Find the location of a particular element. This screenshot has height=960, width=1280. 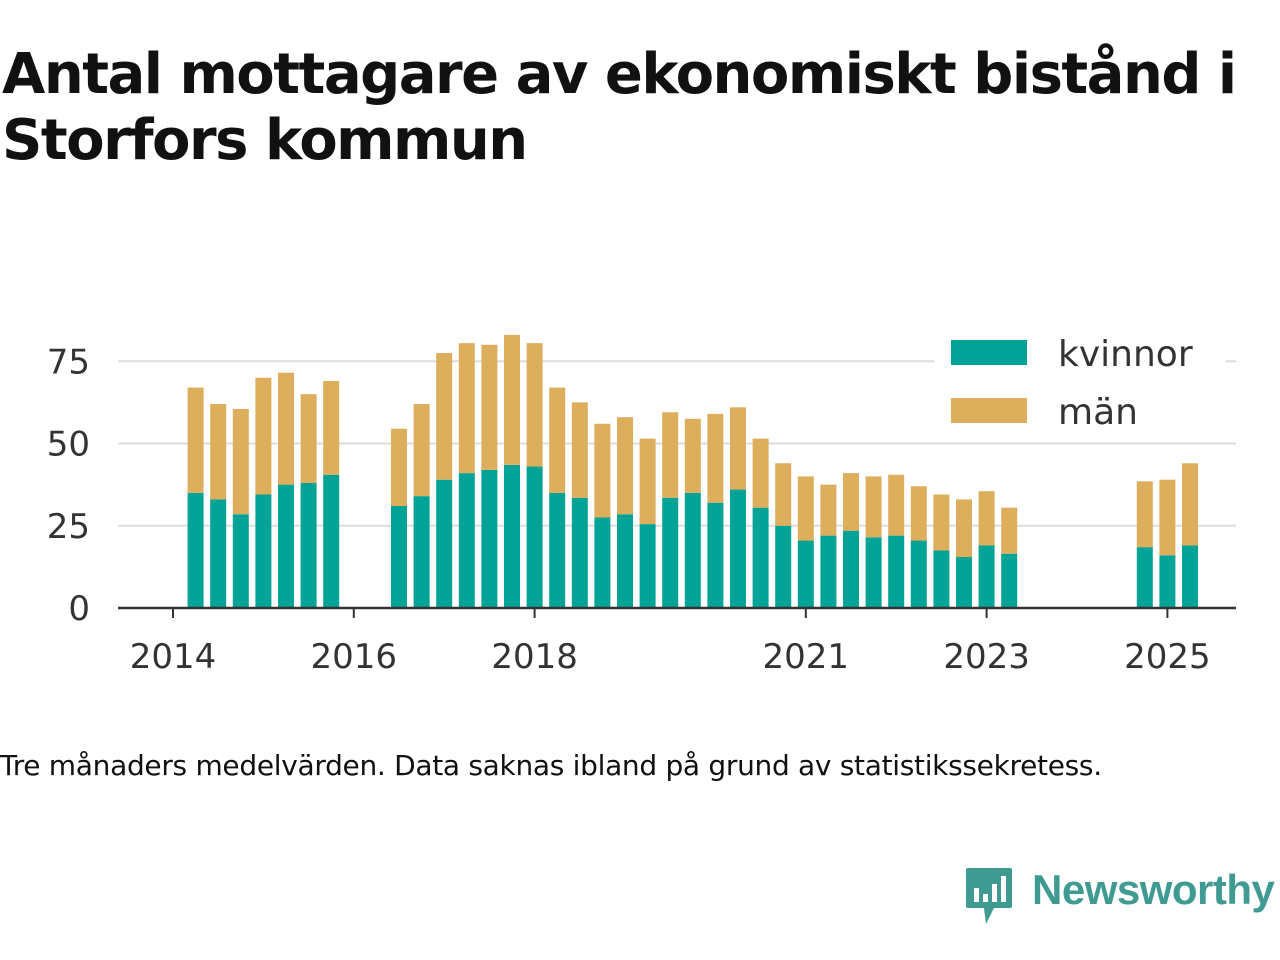

x-tick-label: 2014 is located at coordinates (173, 657).